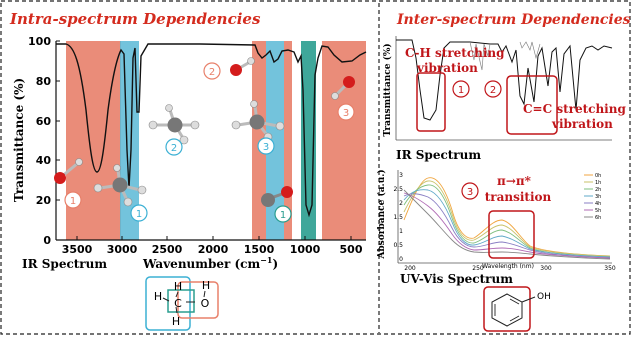  I want to click on uv-y-tick: 0, so click(401, 259).